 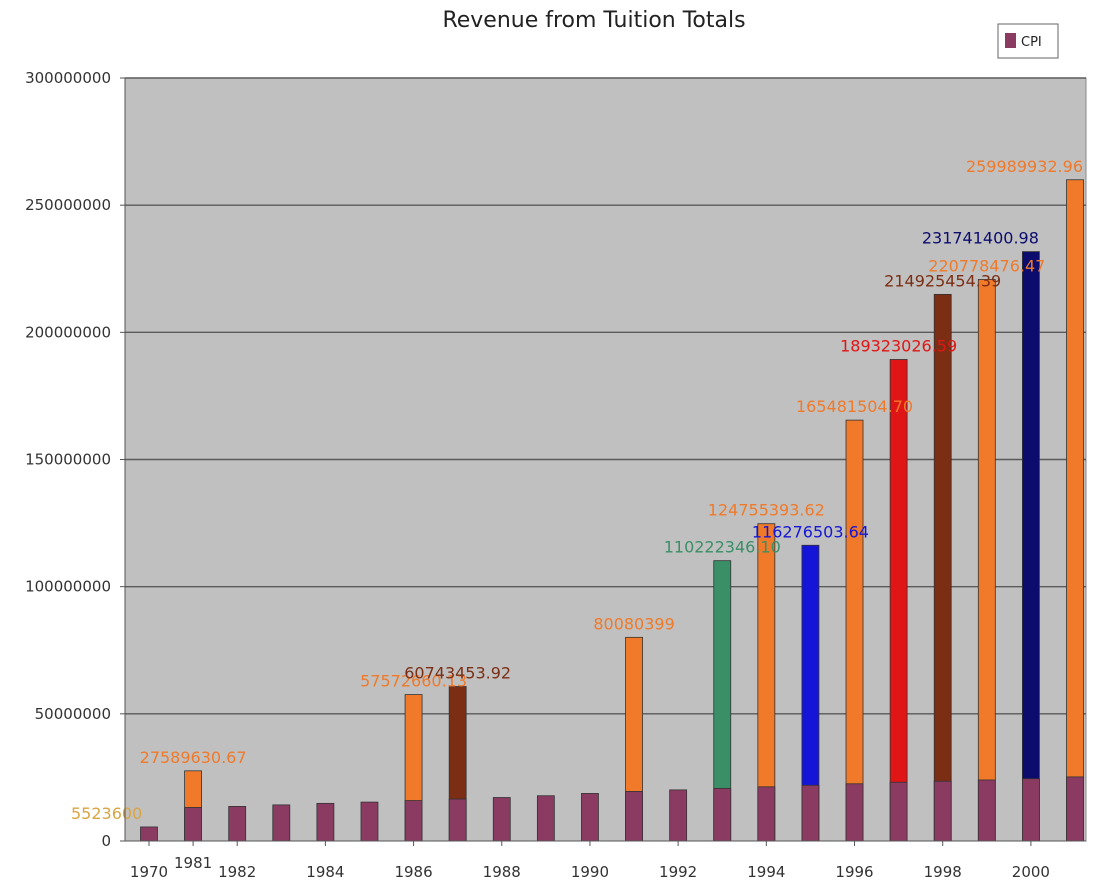 I want to click on x-tick-label: 1982, so click(x=237, y=872).